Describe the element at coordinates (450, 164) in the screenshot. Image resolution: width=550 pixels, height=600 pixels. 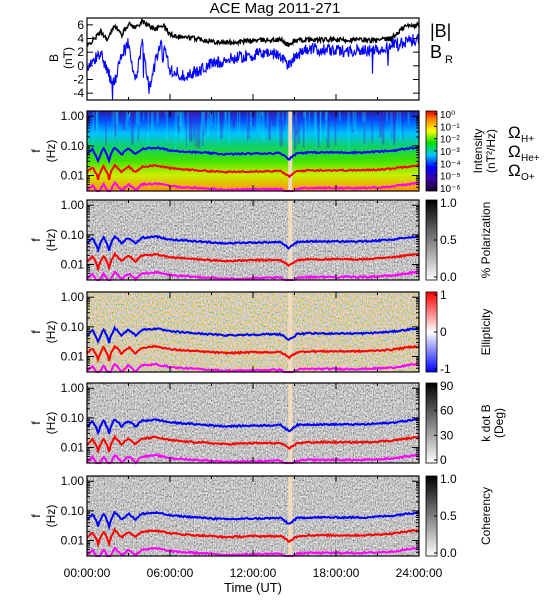
I see `colorbar-tick-label: 10⁻⁴` at that location.